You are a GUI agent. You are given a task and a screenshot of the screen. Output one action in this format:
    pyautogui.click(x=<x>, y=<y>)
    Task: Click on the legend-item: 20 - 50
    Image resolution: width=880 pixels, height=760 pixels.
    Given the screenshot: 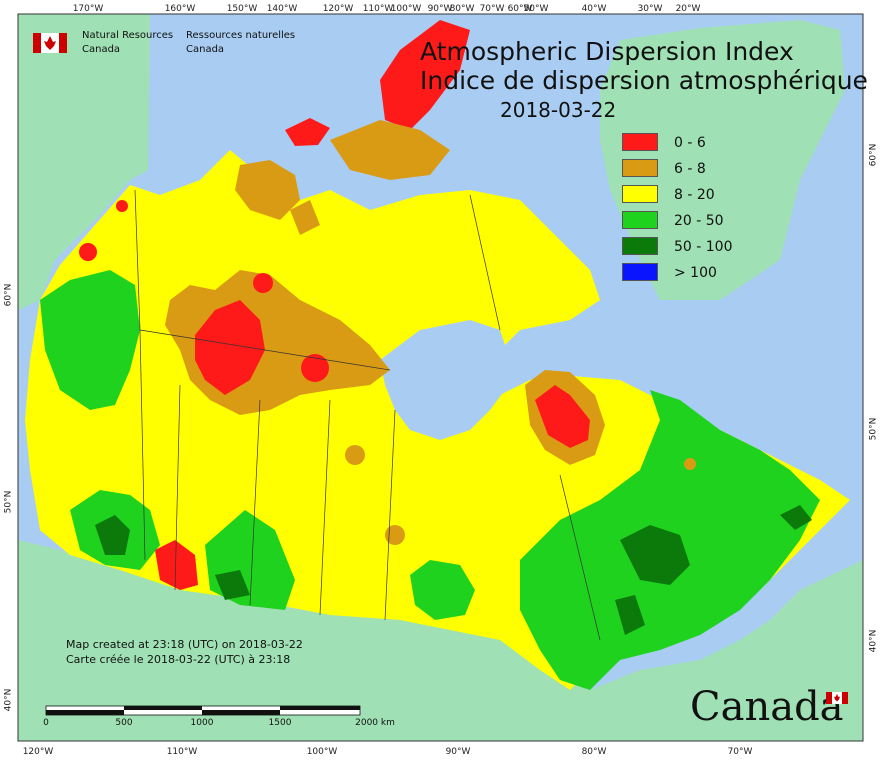 What is the action you would take?
    pyautogui.click(x=697, y=221)
    